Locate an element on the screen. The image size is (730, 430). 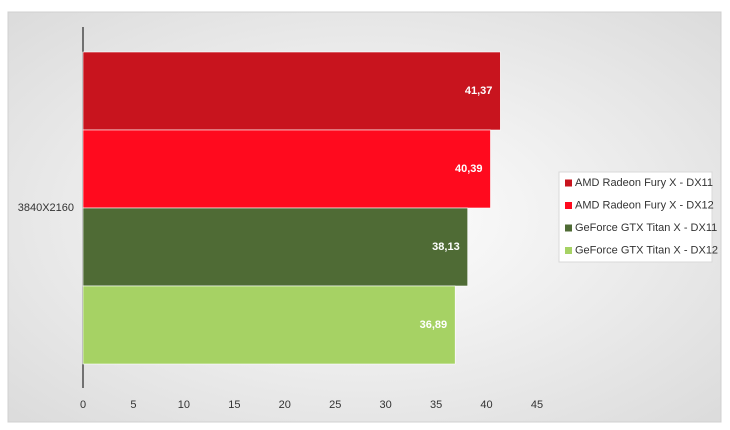
legend-label: AMD Radeon Fury X - DX11 is located at coordinates (644, 183).